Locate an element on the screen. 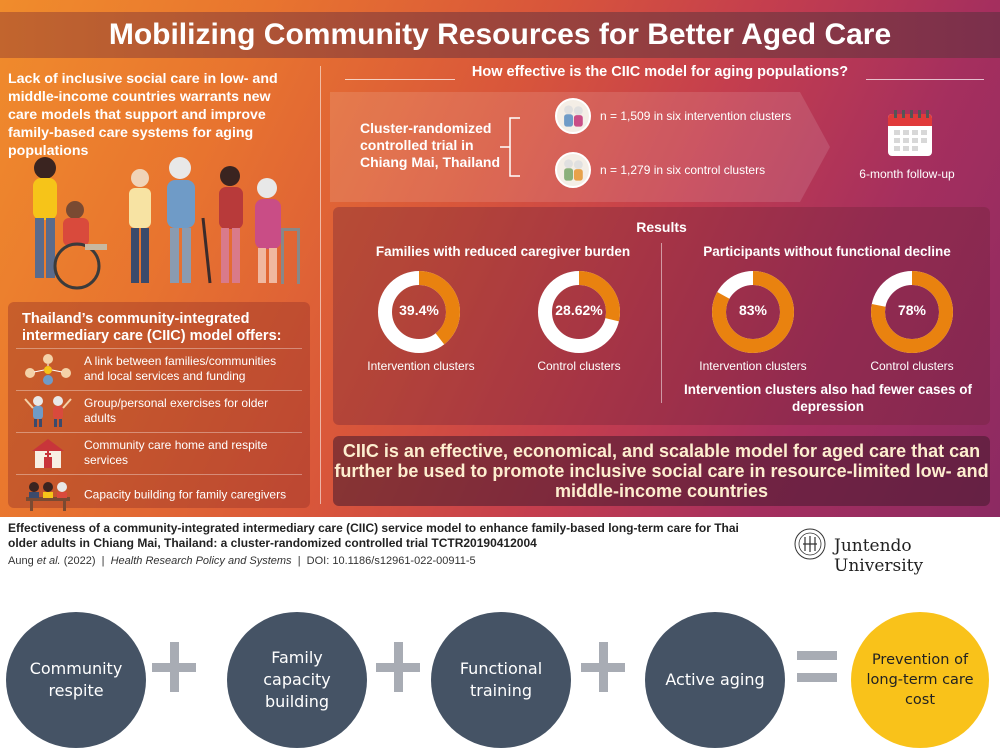 Image resolution: width=1000 pixels, height=750 pixels. equation-term-label: Functional training is located at coordinates (501, 679).